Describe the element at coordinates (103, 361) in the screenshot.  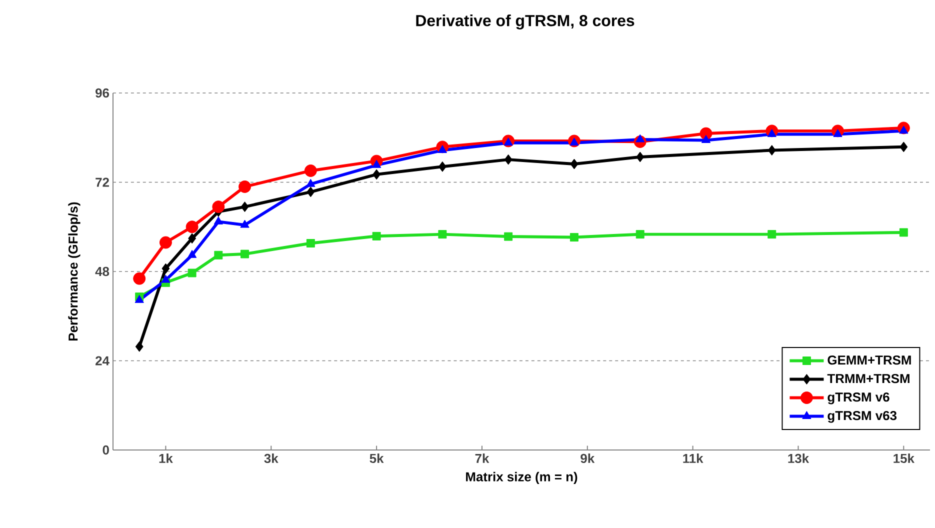
I see `y-tick-label: 24` at that location.